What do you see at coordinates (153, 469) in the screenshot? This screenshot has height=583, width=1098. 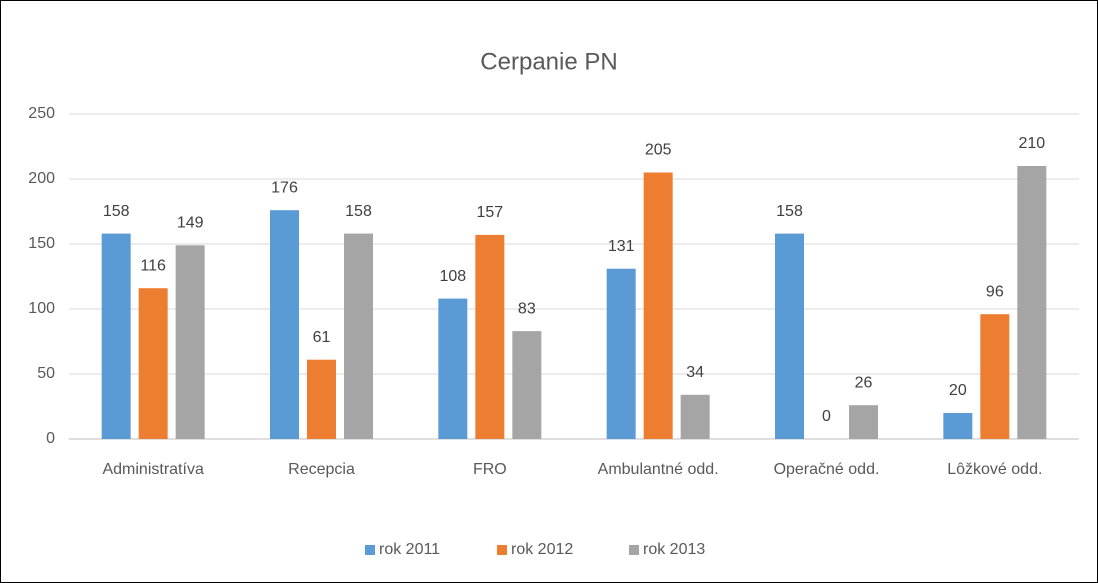 I see `x-tick-label: Administratíva` at bounding box center [153, 469].